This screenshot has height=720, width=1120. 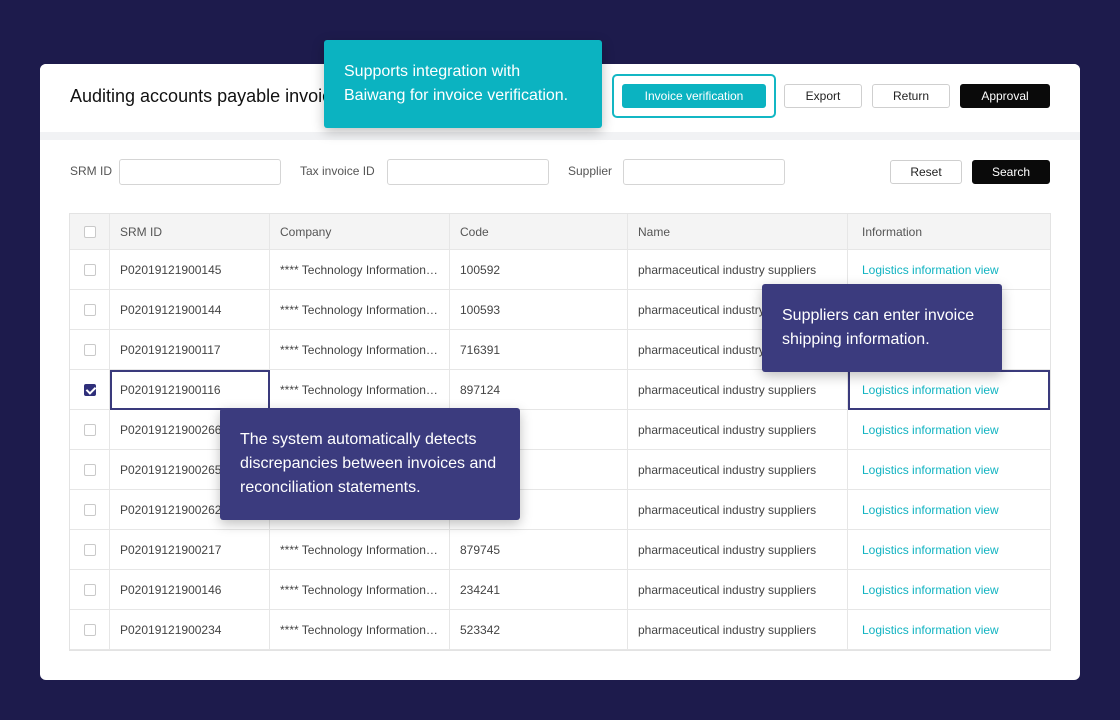 What do you see at coordinates (91, 171) in the screenshot?
I see `srm-id-label: SRM ID` at bounding box center [91, 171].